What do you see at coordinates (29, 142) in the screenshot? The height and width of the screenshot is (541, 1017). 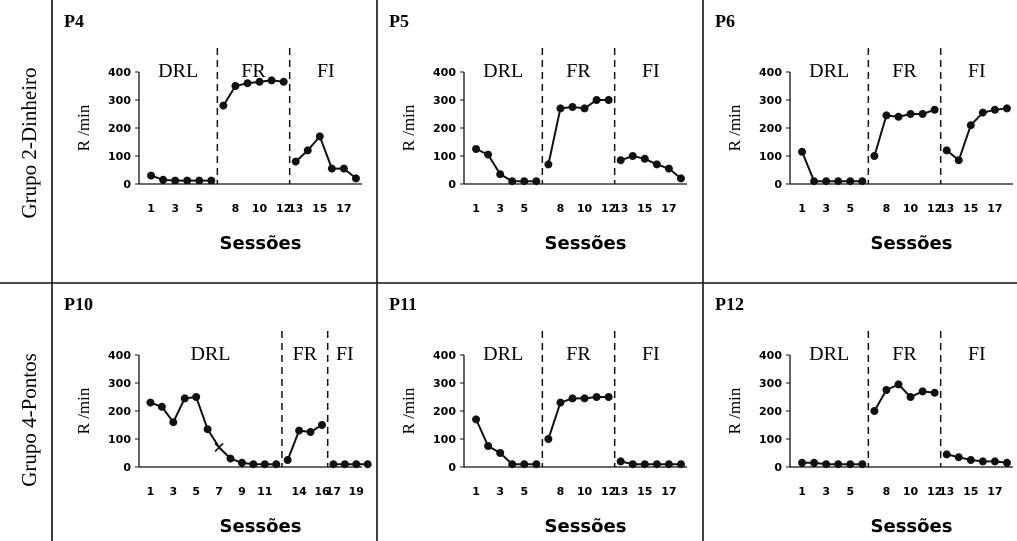 I see `row-label-1: Grupo 2-Dinheiro` at bounding box center [29, 142].